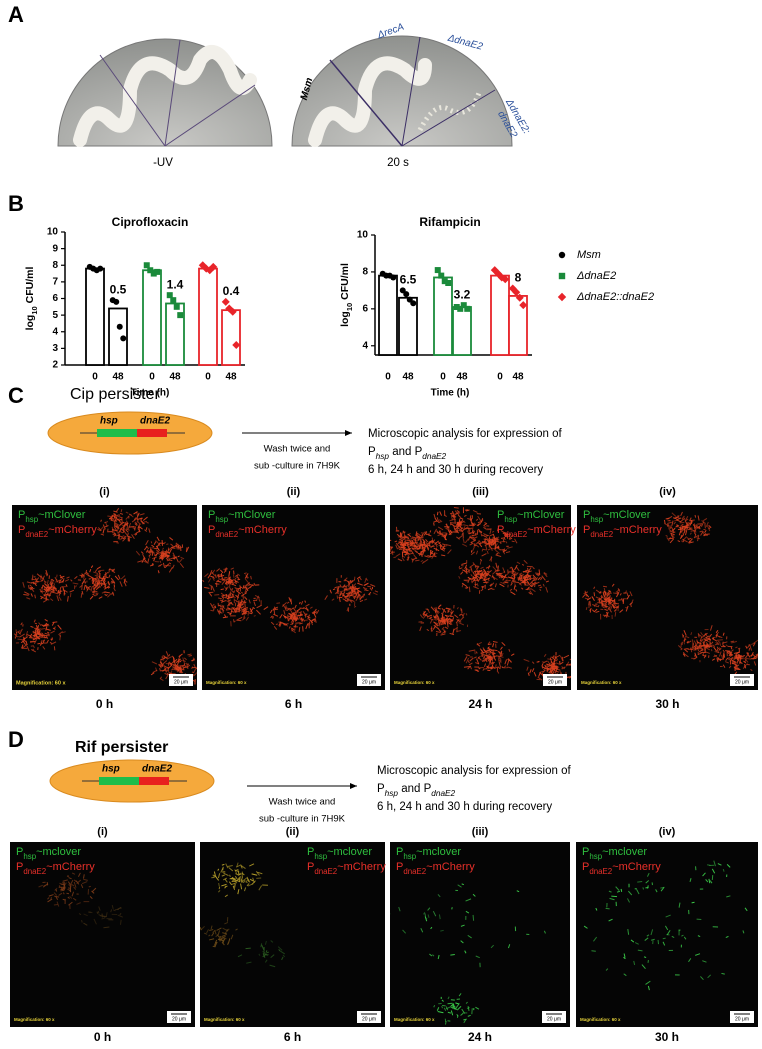 This screenshot has width=762, height=1049. What do you see at coordinates (349, 307) in the screenshot?
I see `text-part: 10` at bounding box center [349, 307].